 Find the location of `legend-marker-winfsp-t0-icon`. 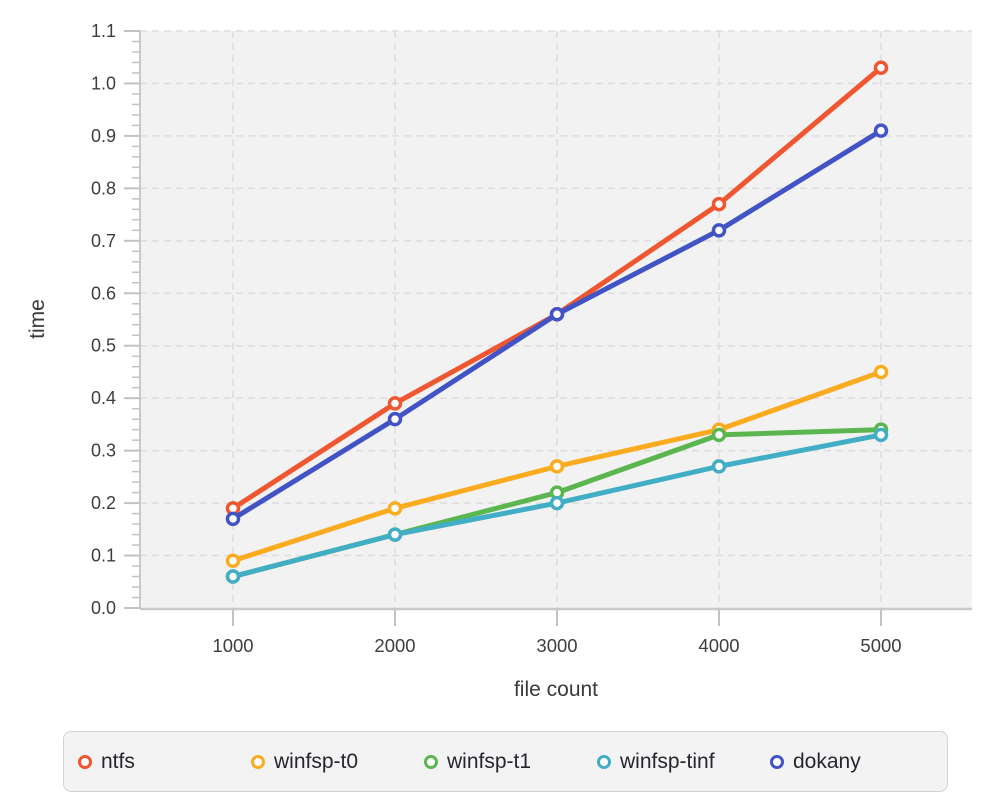

legend-marker-winfsp-t0-icon is located at coordinates (258, 761).